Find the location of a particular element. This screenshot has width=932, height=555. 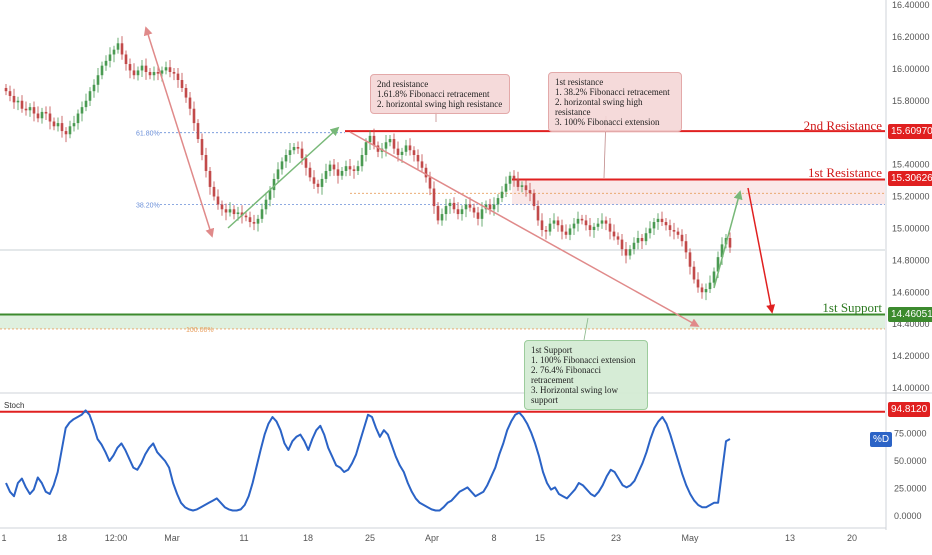

fib-level-label: 38.20% is located at coordinates (148, 205).